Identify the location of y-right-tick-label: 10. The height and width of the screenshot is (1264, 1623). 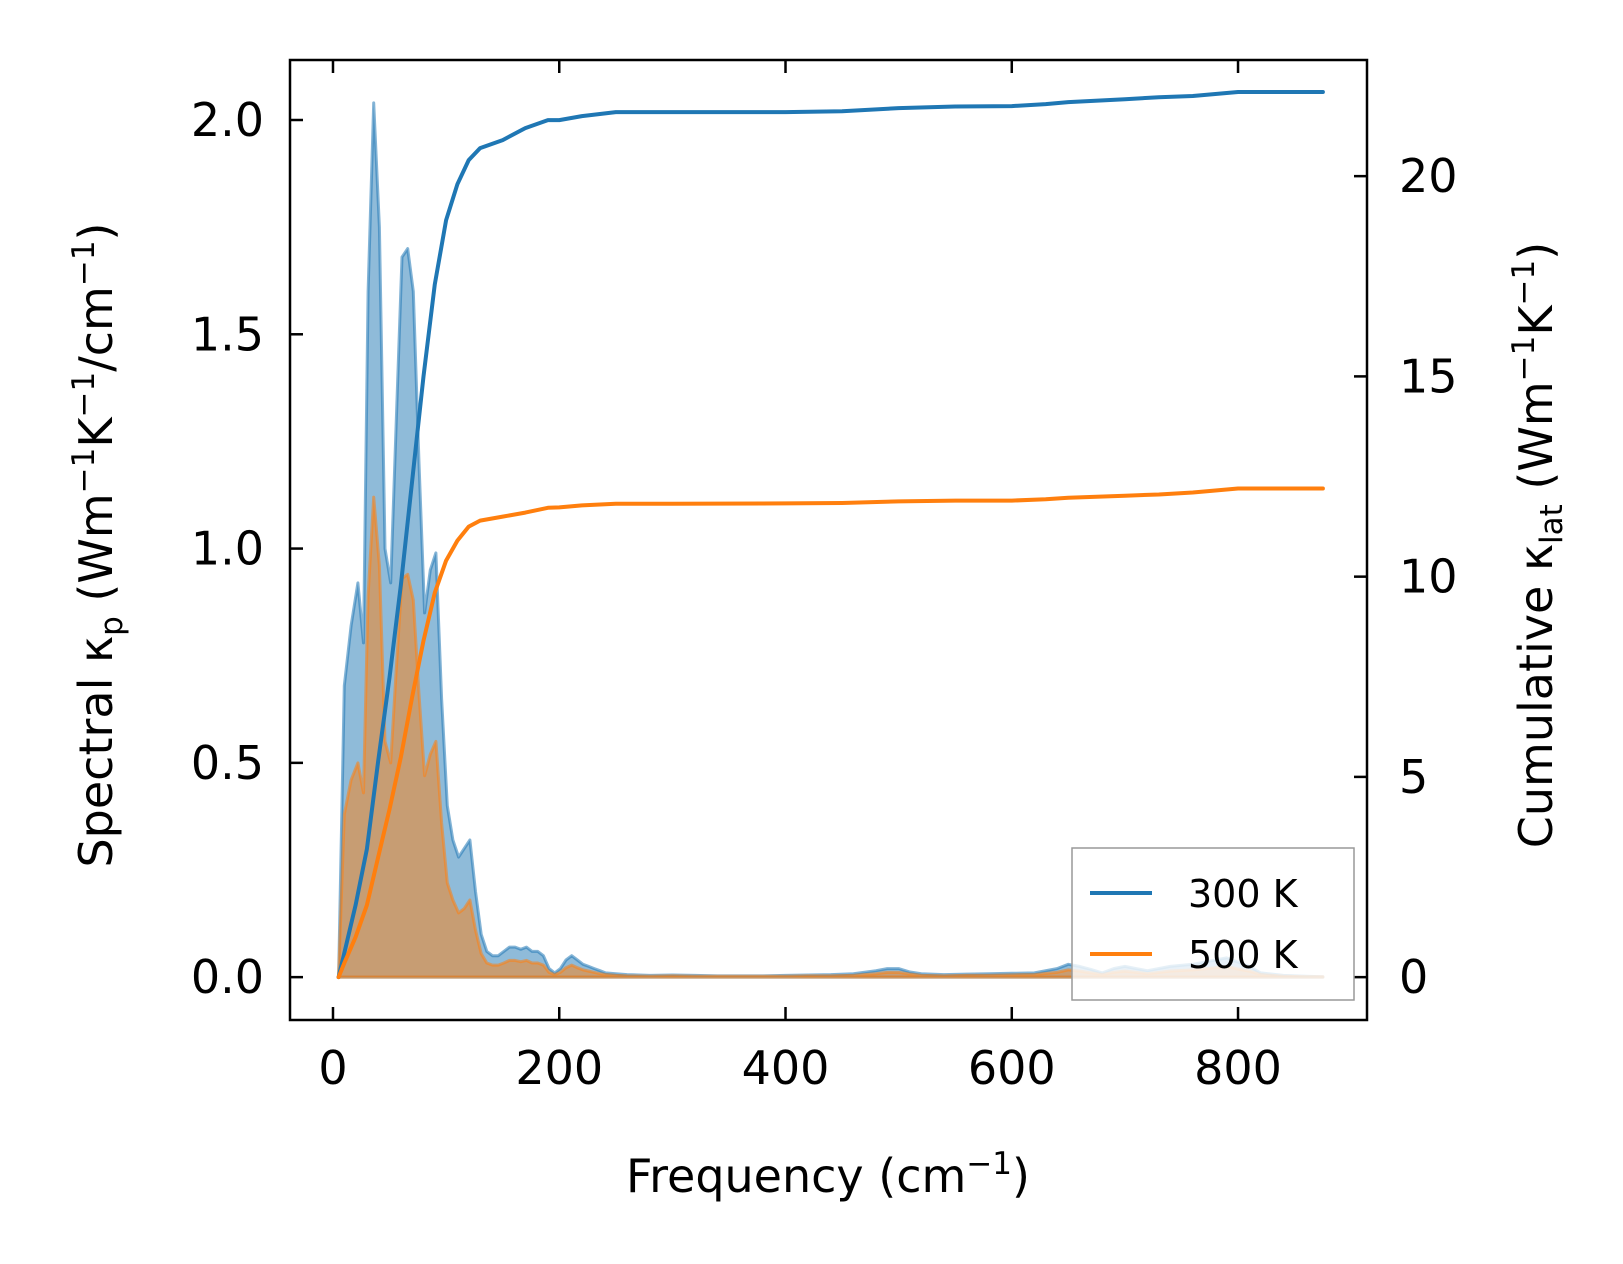
(1428, 577).